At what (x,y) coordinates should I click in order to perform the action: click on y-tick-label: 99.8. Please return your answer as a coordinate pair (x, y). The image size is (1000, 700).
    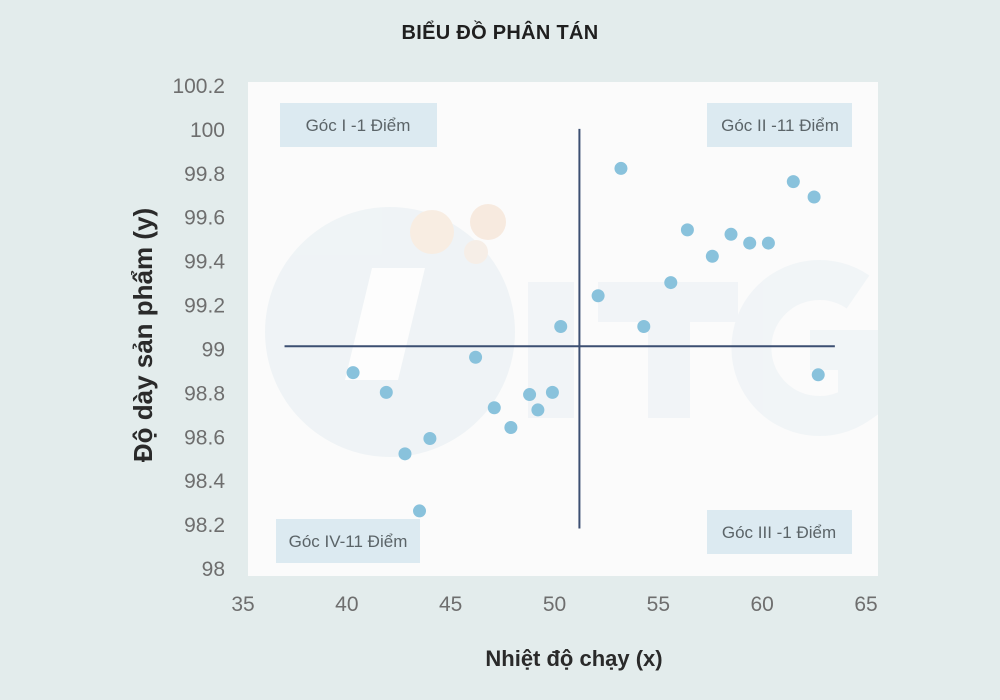
    Looking at the image, I should click on (204, 174).